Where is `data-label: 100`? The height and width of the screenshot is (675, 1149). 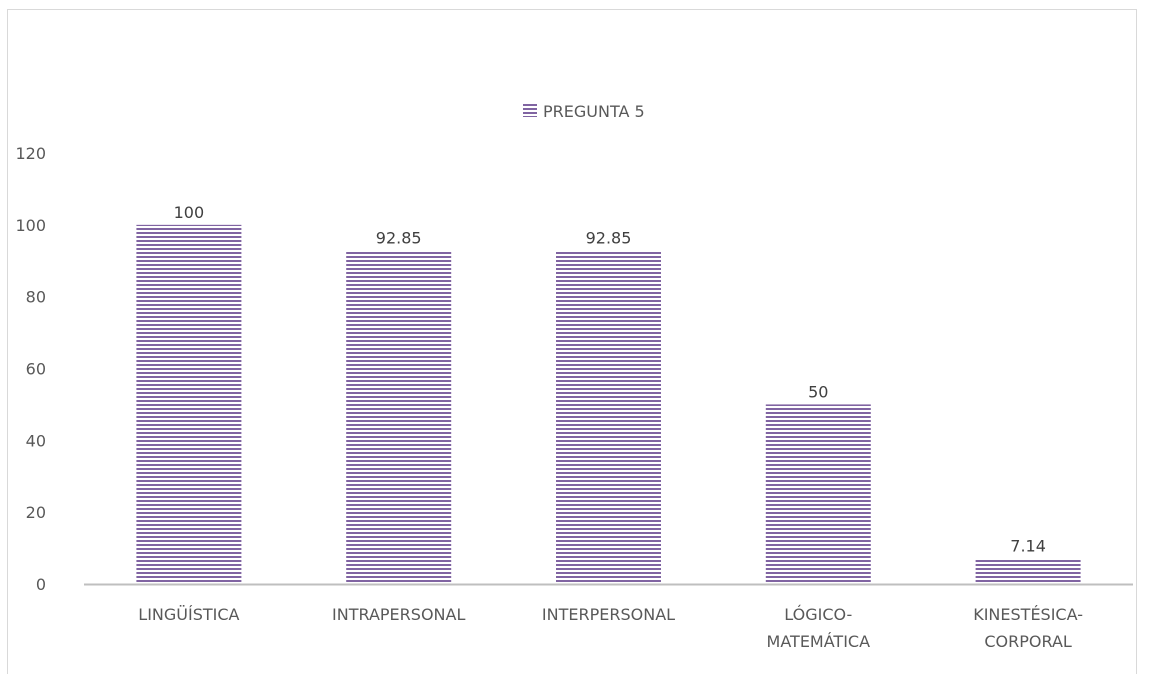
data-label: 100 is located at coordinates (189, 212).